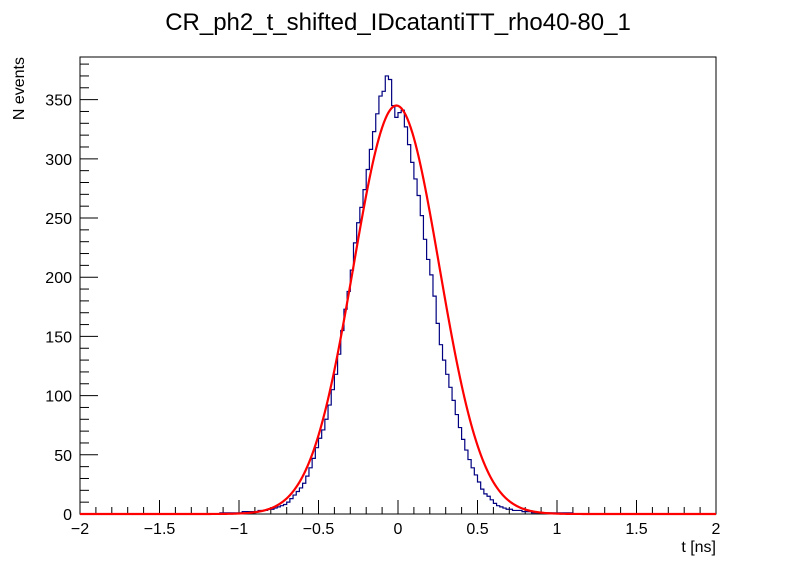 This screenshot has width=796, height=572. I want to click on y-tick-label: 50, so click(63, 456).